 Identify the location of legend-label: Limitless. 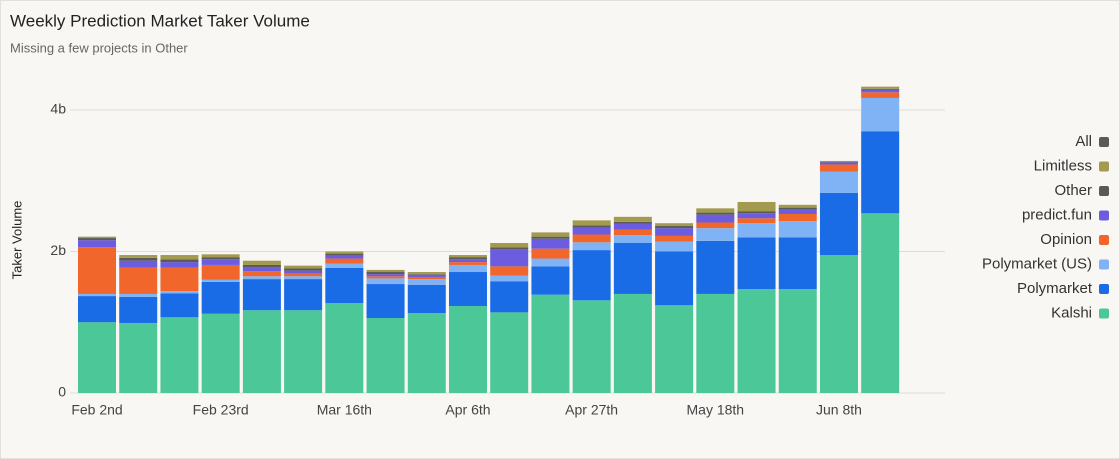
(1063, 165).